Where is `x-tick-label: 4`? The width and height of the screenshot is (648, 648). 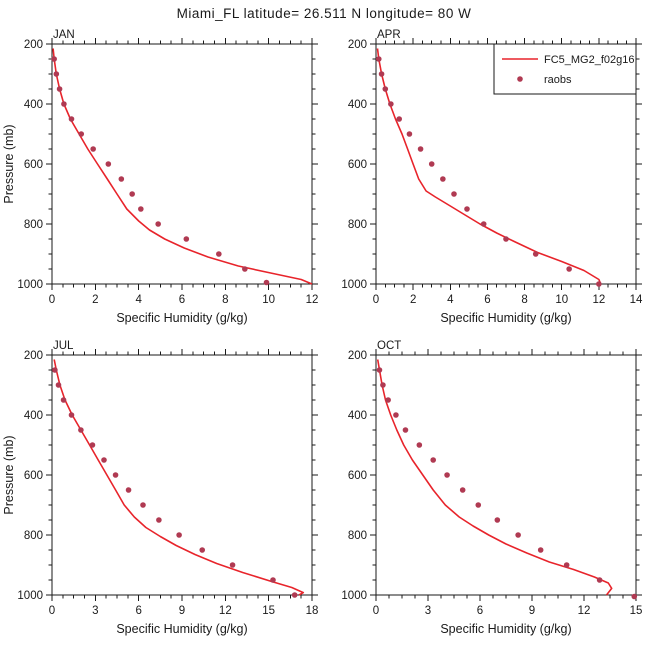
x-tick-label: 4 is located at coordinates (138, 300).